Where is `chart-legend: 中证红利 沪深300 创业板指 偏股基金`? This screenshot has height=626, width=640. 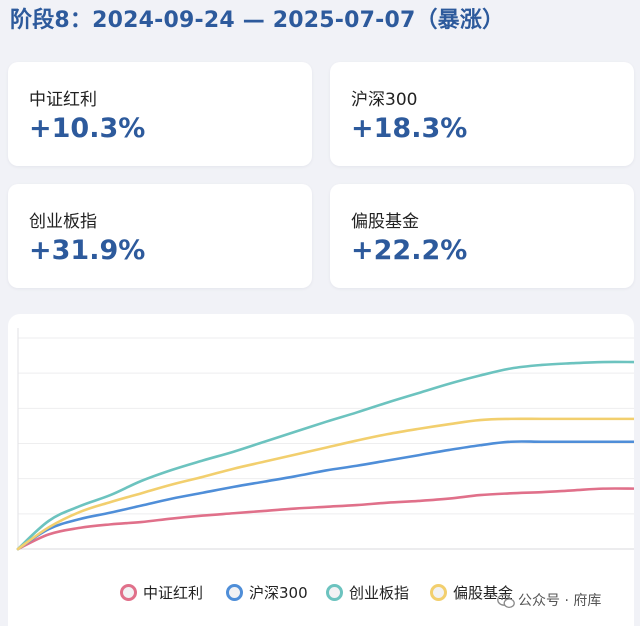
chart-legend: 中证红利 沪深300 创业板指 偏股基金 is located at coordinates (321, 594).